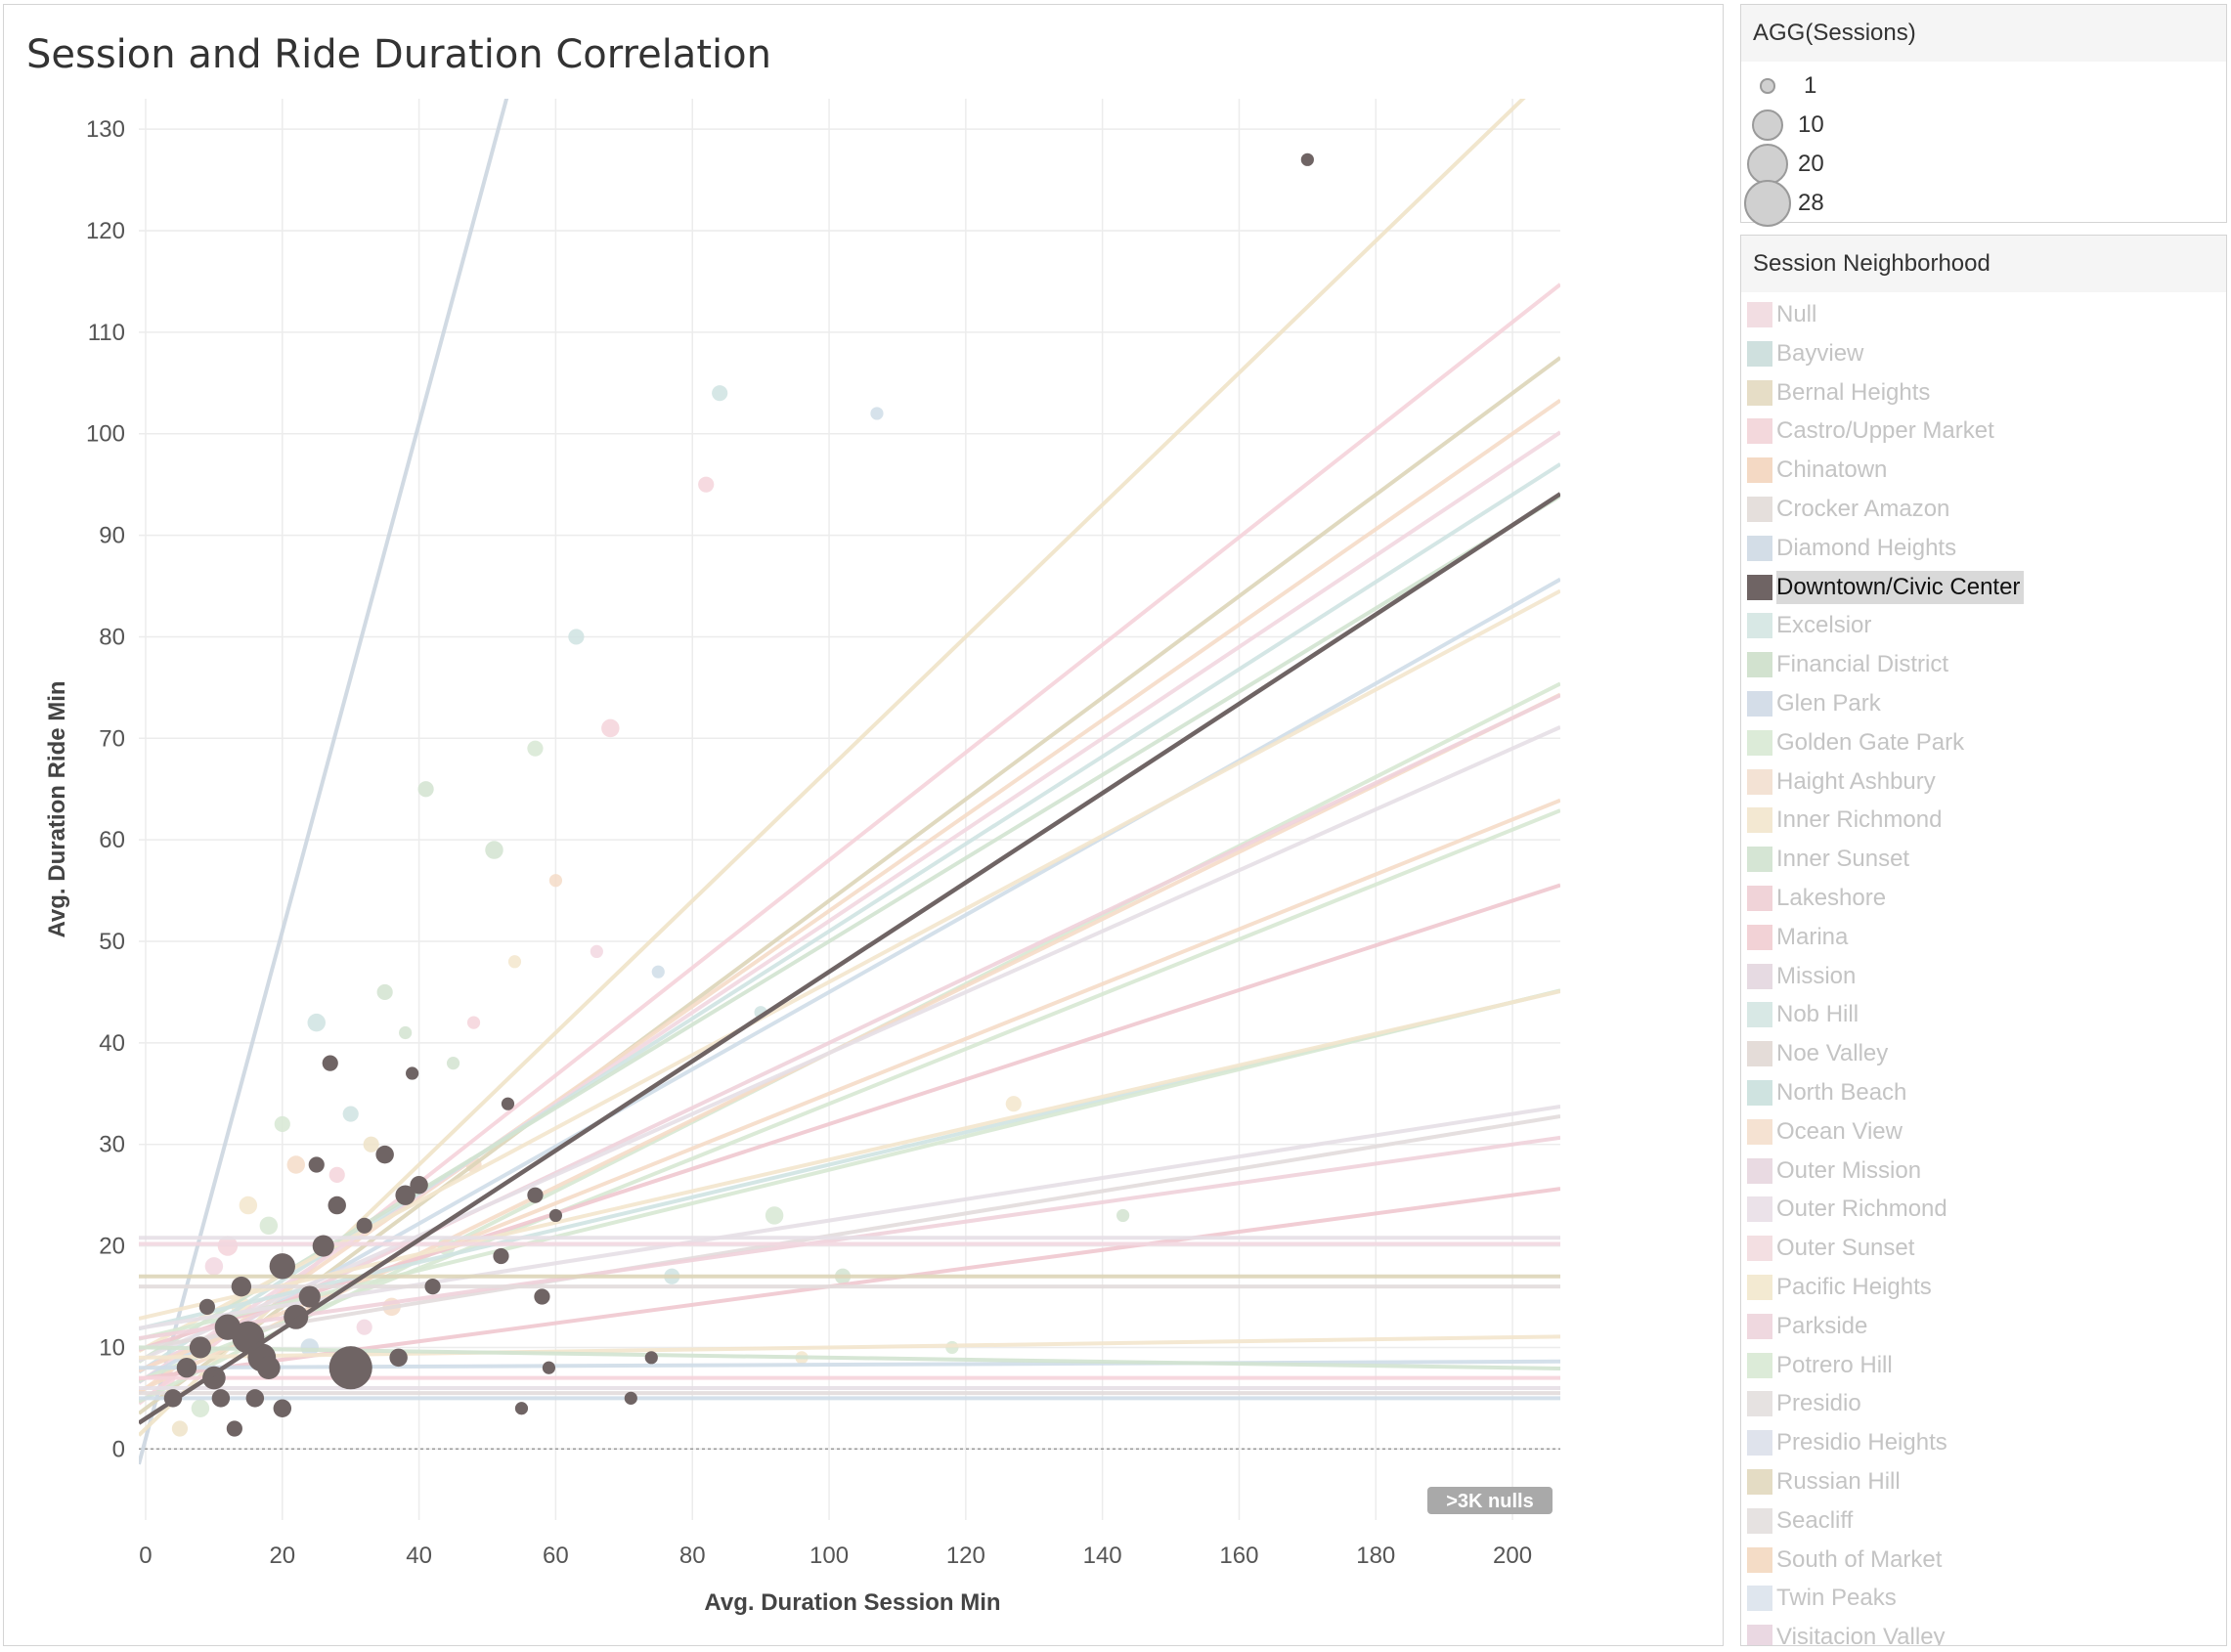  What do you see at coordinates (1867, 547) in the screenshot?
I see `legend-label: Diamond Heights` at bounding box center [1867, 547].